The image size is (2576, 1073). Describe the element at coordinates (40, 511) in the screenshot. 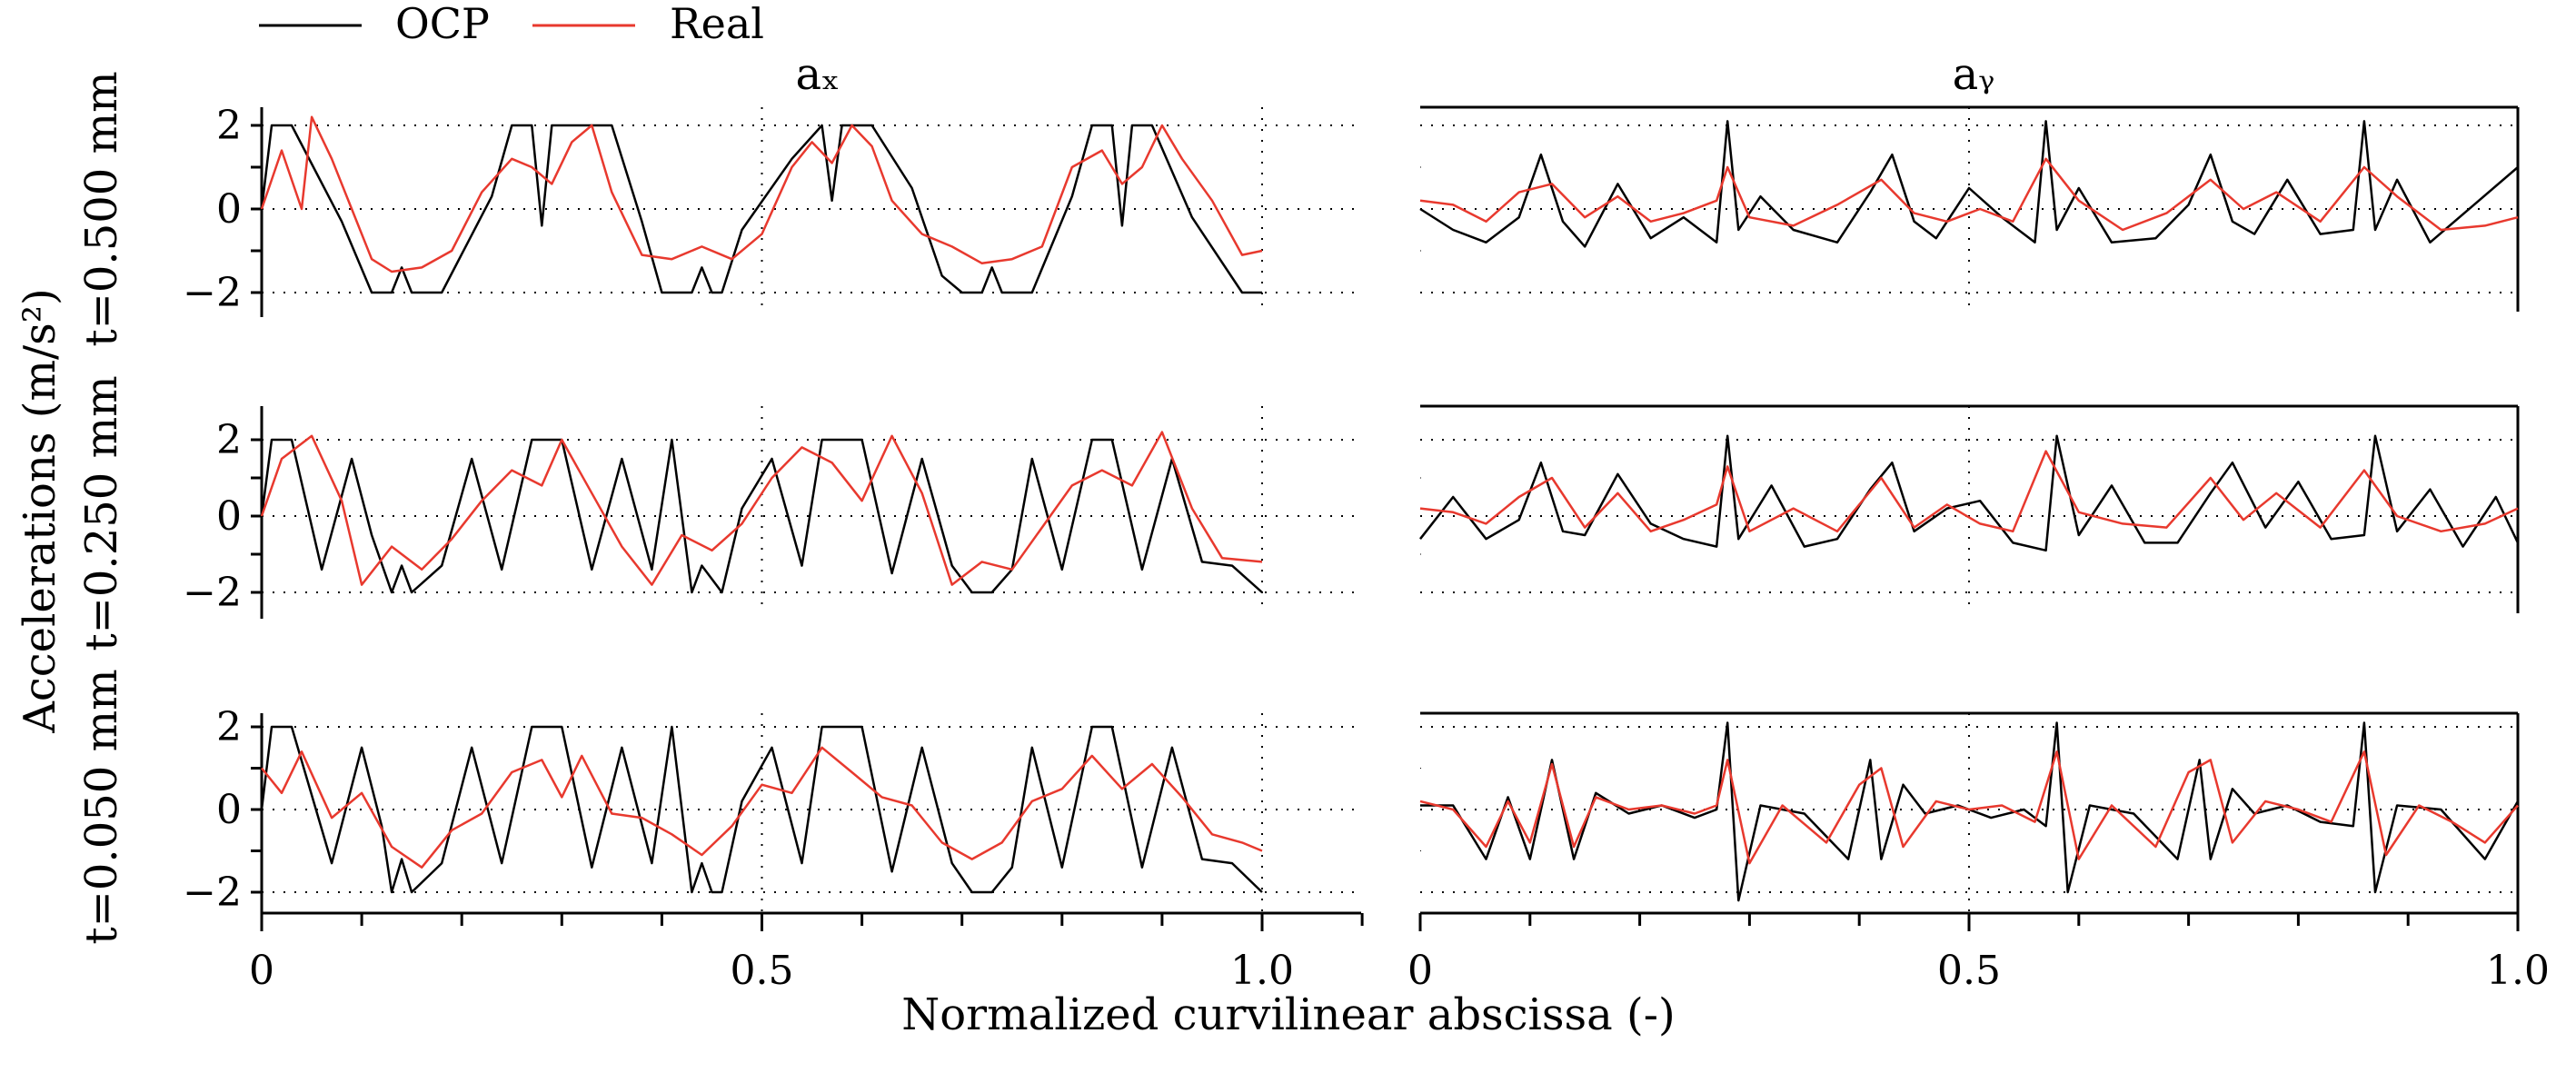

I see `y-axis-label: Accelerations (m/s²)` at that location.